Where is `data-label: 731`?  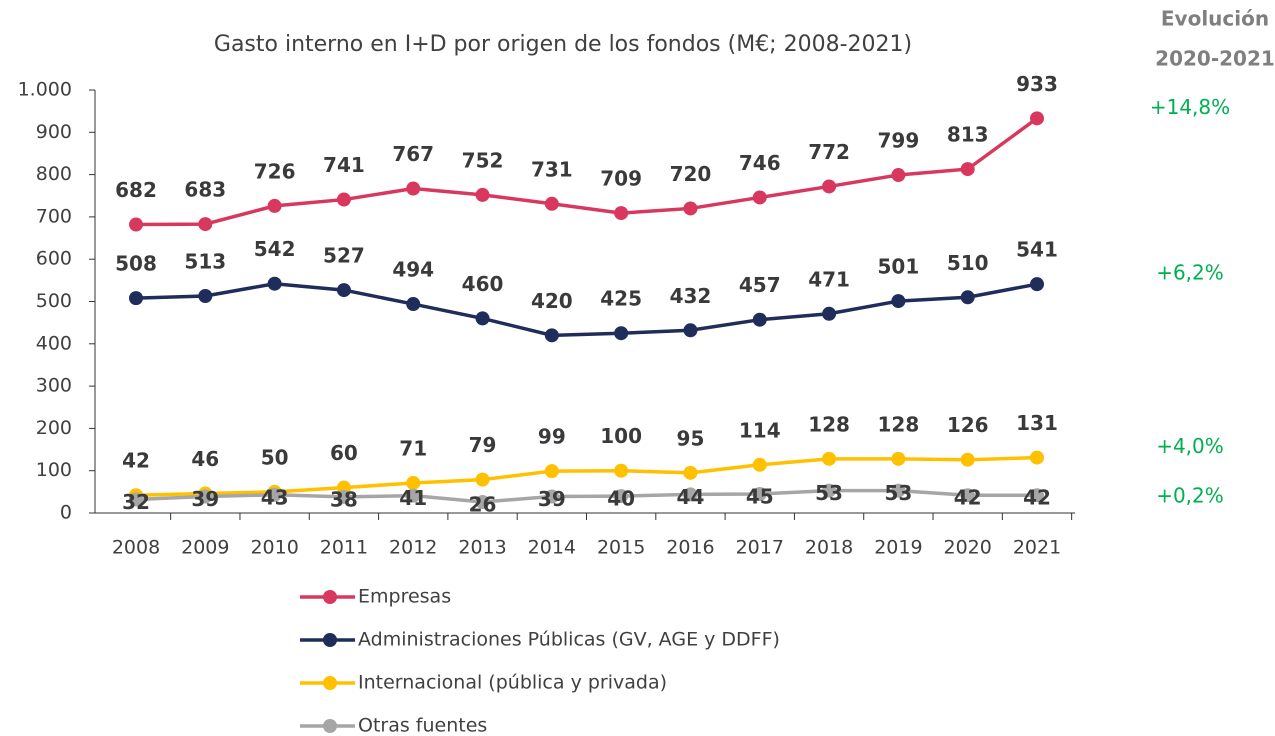 data-label: 731 is located at coordinates (552, 169).